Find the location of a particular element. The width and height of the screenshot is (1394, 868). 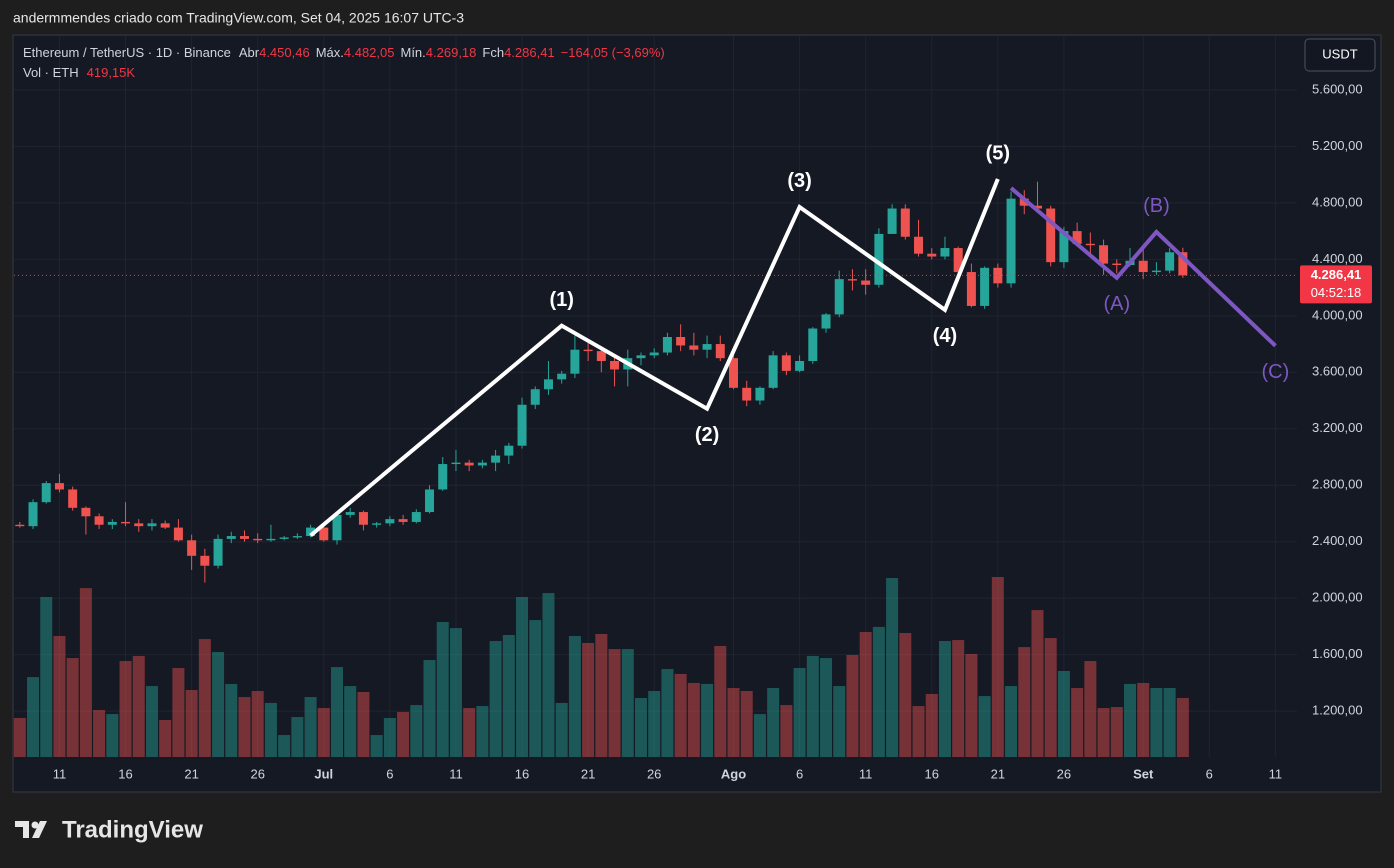

y-tick-label: 5.600,00 is located at coordinates (1337, 88).